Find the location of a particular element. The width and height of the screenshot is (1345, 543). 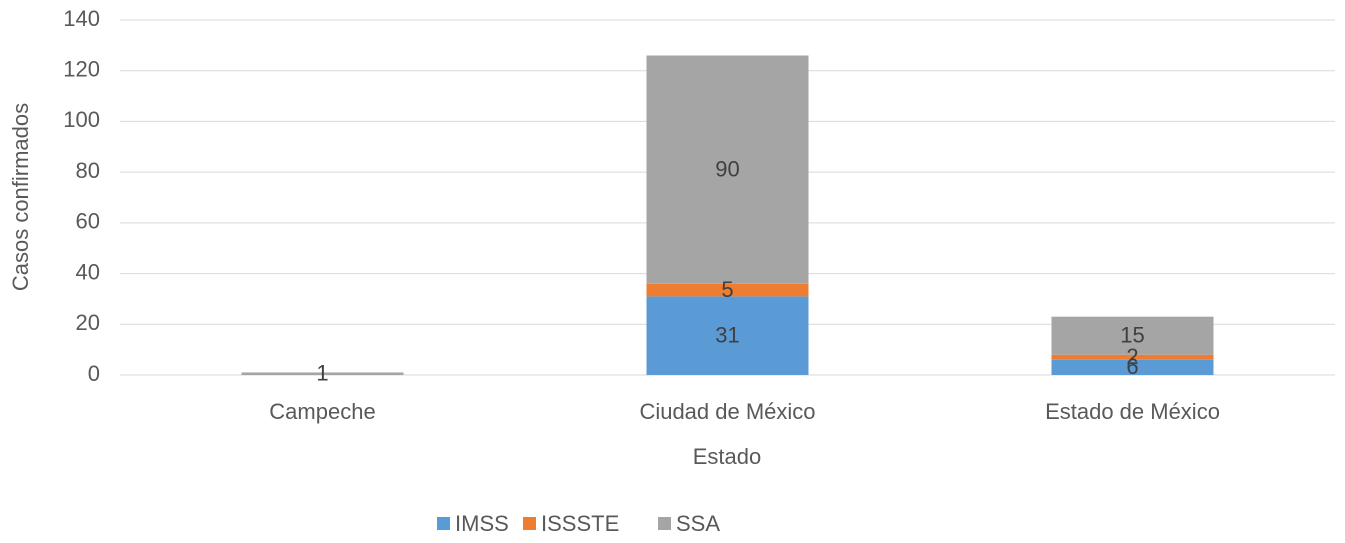

x-tick-label: Estado de México is located at coordinates (1132, 411).